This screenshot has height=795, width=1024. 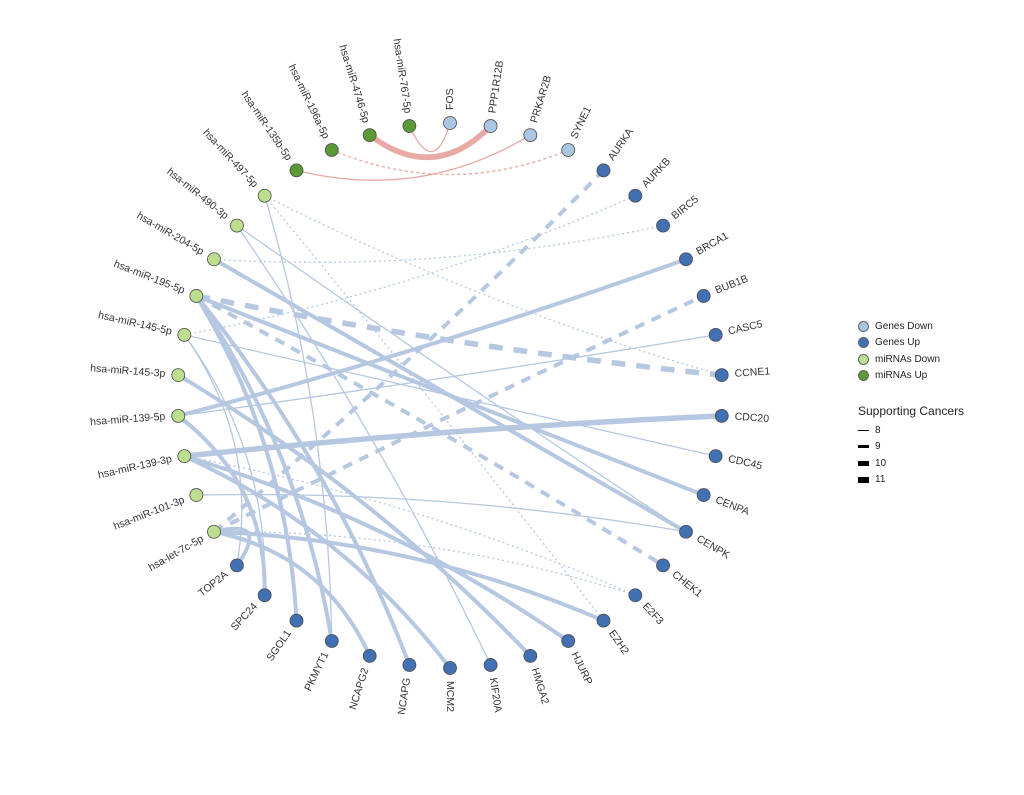 What do you see at coordinates (613, 635) in the screenshot?
I see `node-EZH2: EZH2` at bounding box center [613, 635].